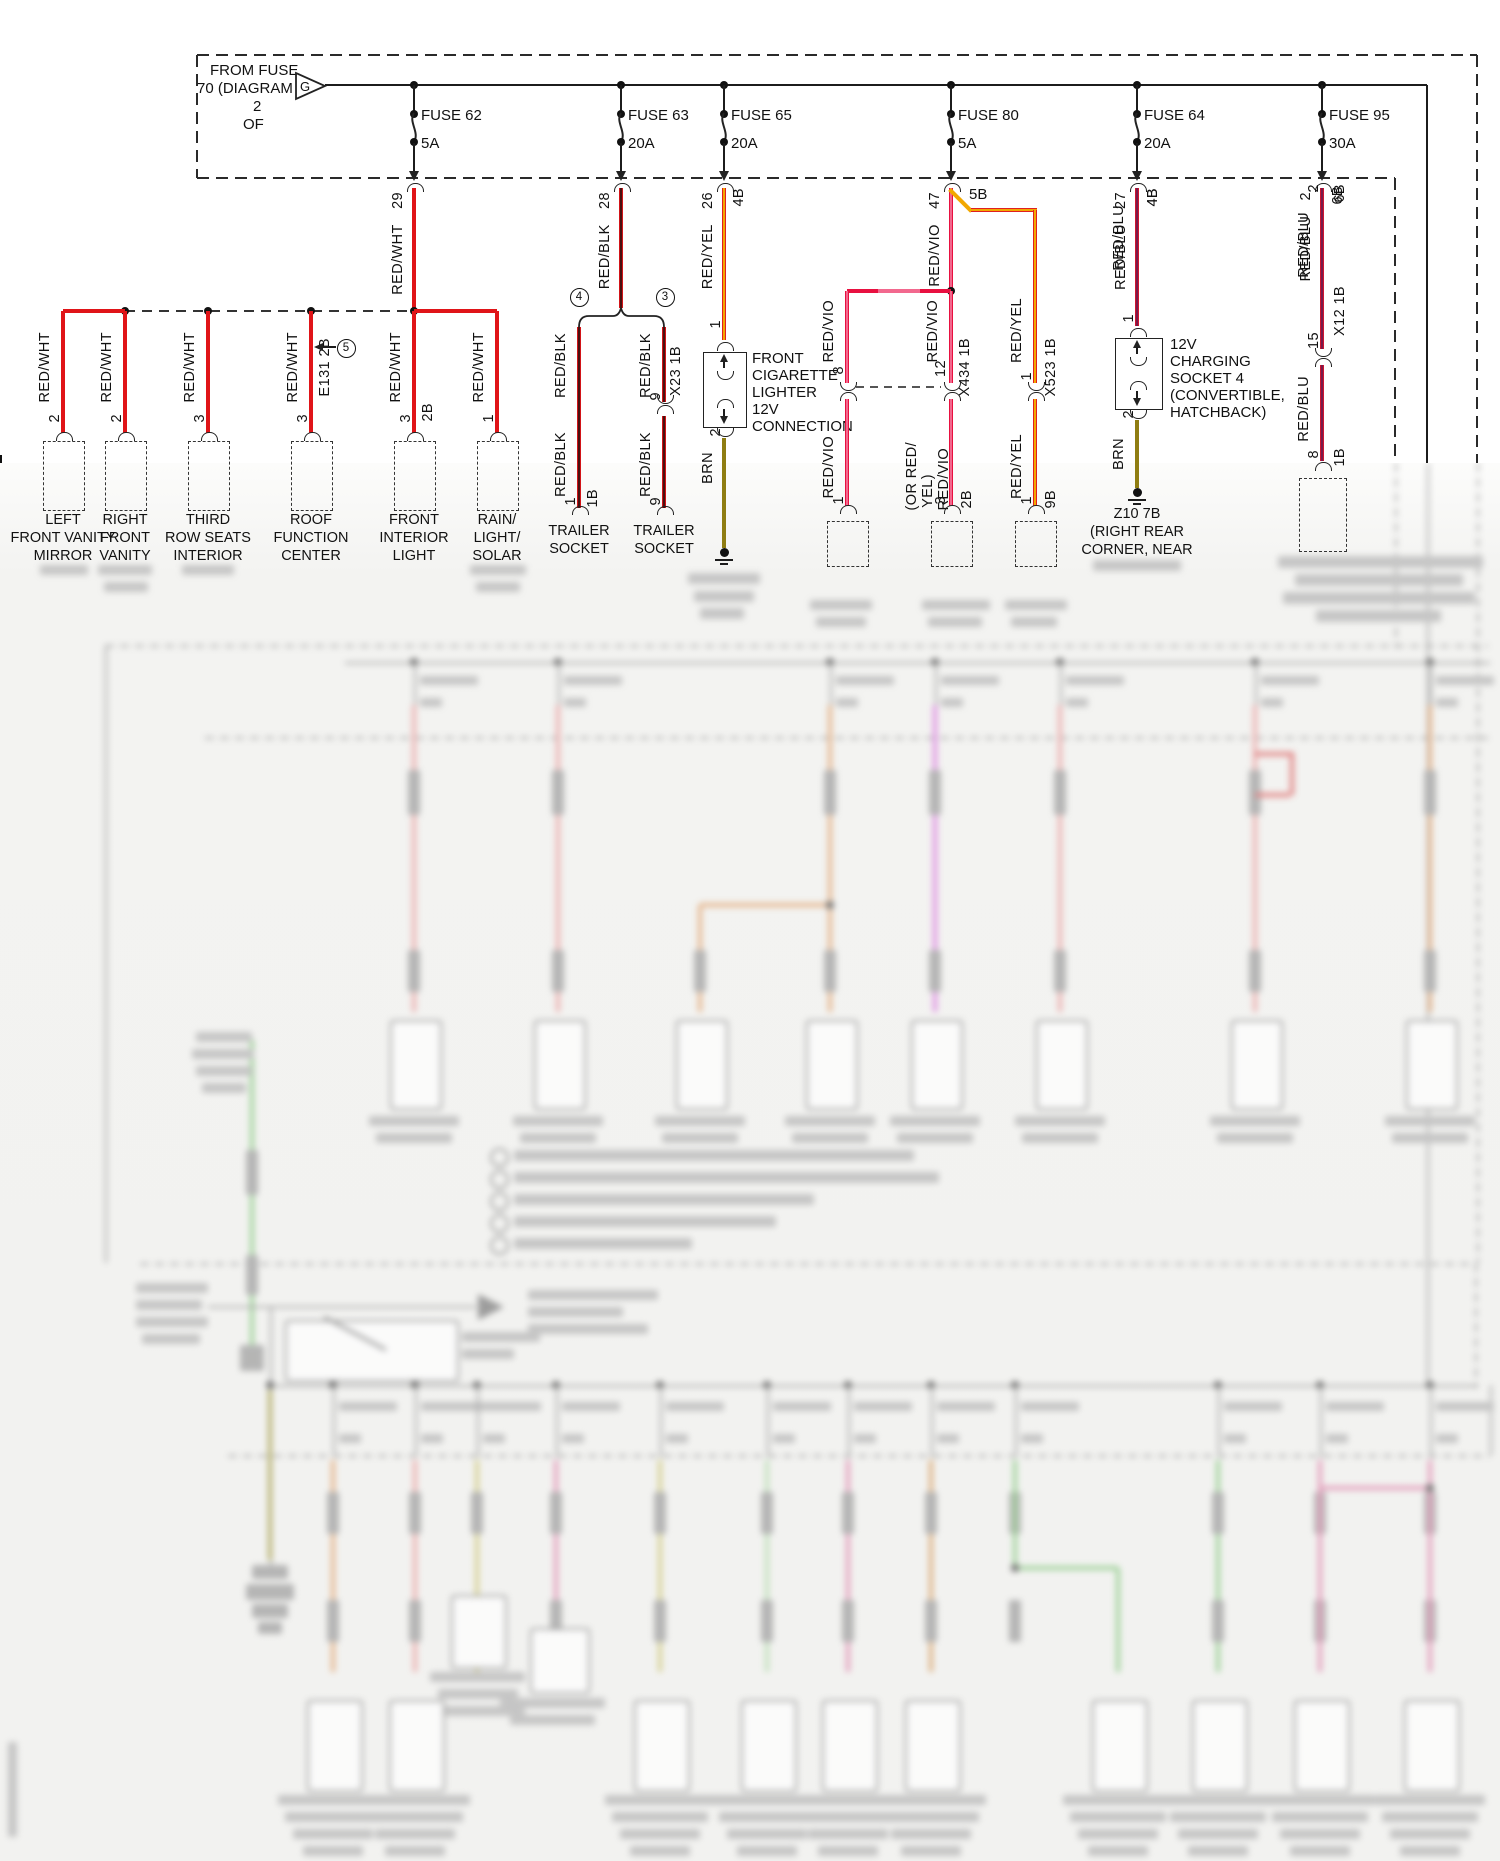 The height and width of the screenshot is (1861, 1500). I want to click on label: LIGHT/, so click(497, 538).